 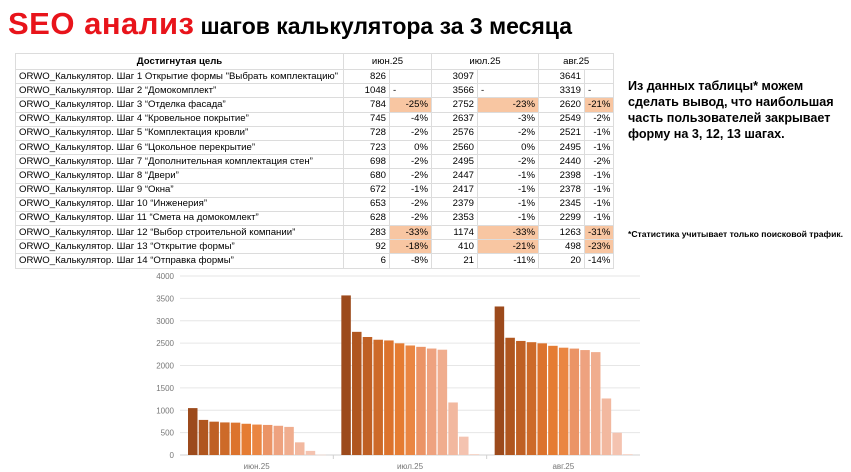 What do you see at coordinates (599, 261) in the screenshot?
I see `aug-change: -14%` at bounding box center [599, 261].